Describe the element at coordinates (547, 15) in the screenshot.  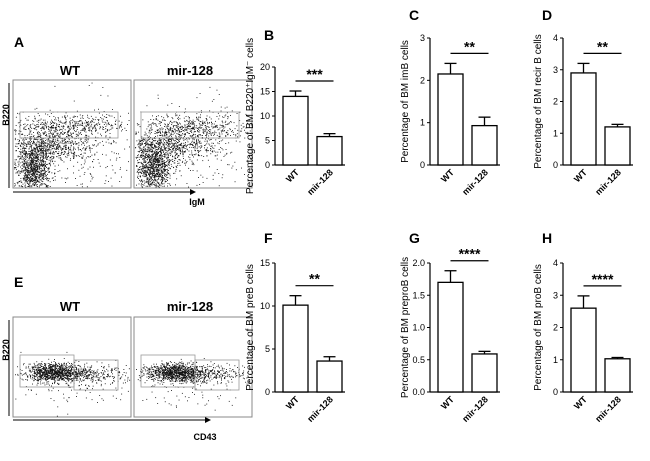
I see `panel-letter-d: D` at that location.